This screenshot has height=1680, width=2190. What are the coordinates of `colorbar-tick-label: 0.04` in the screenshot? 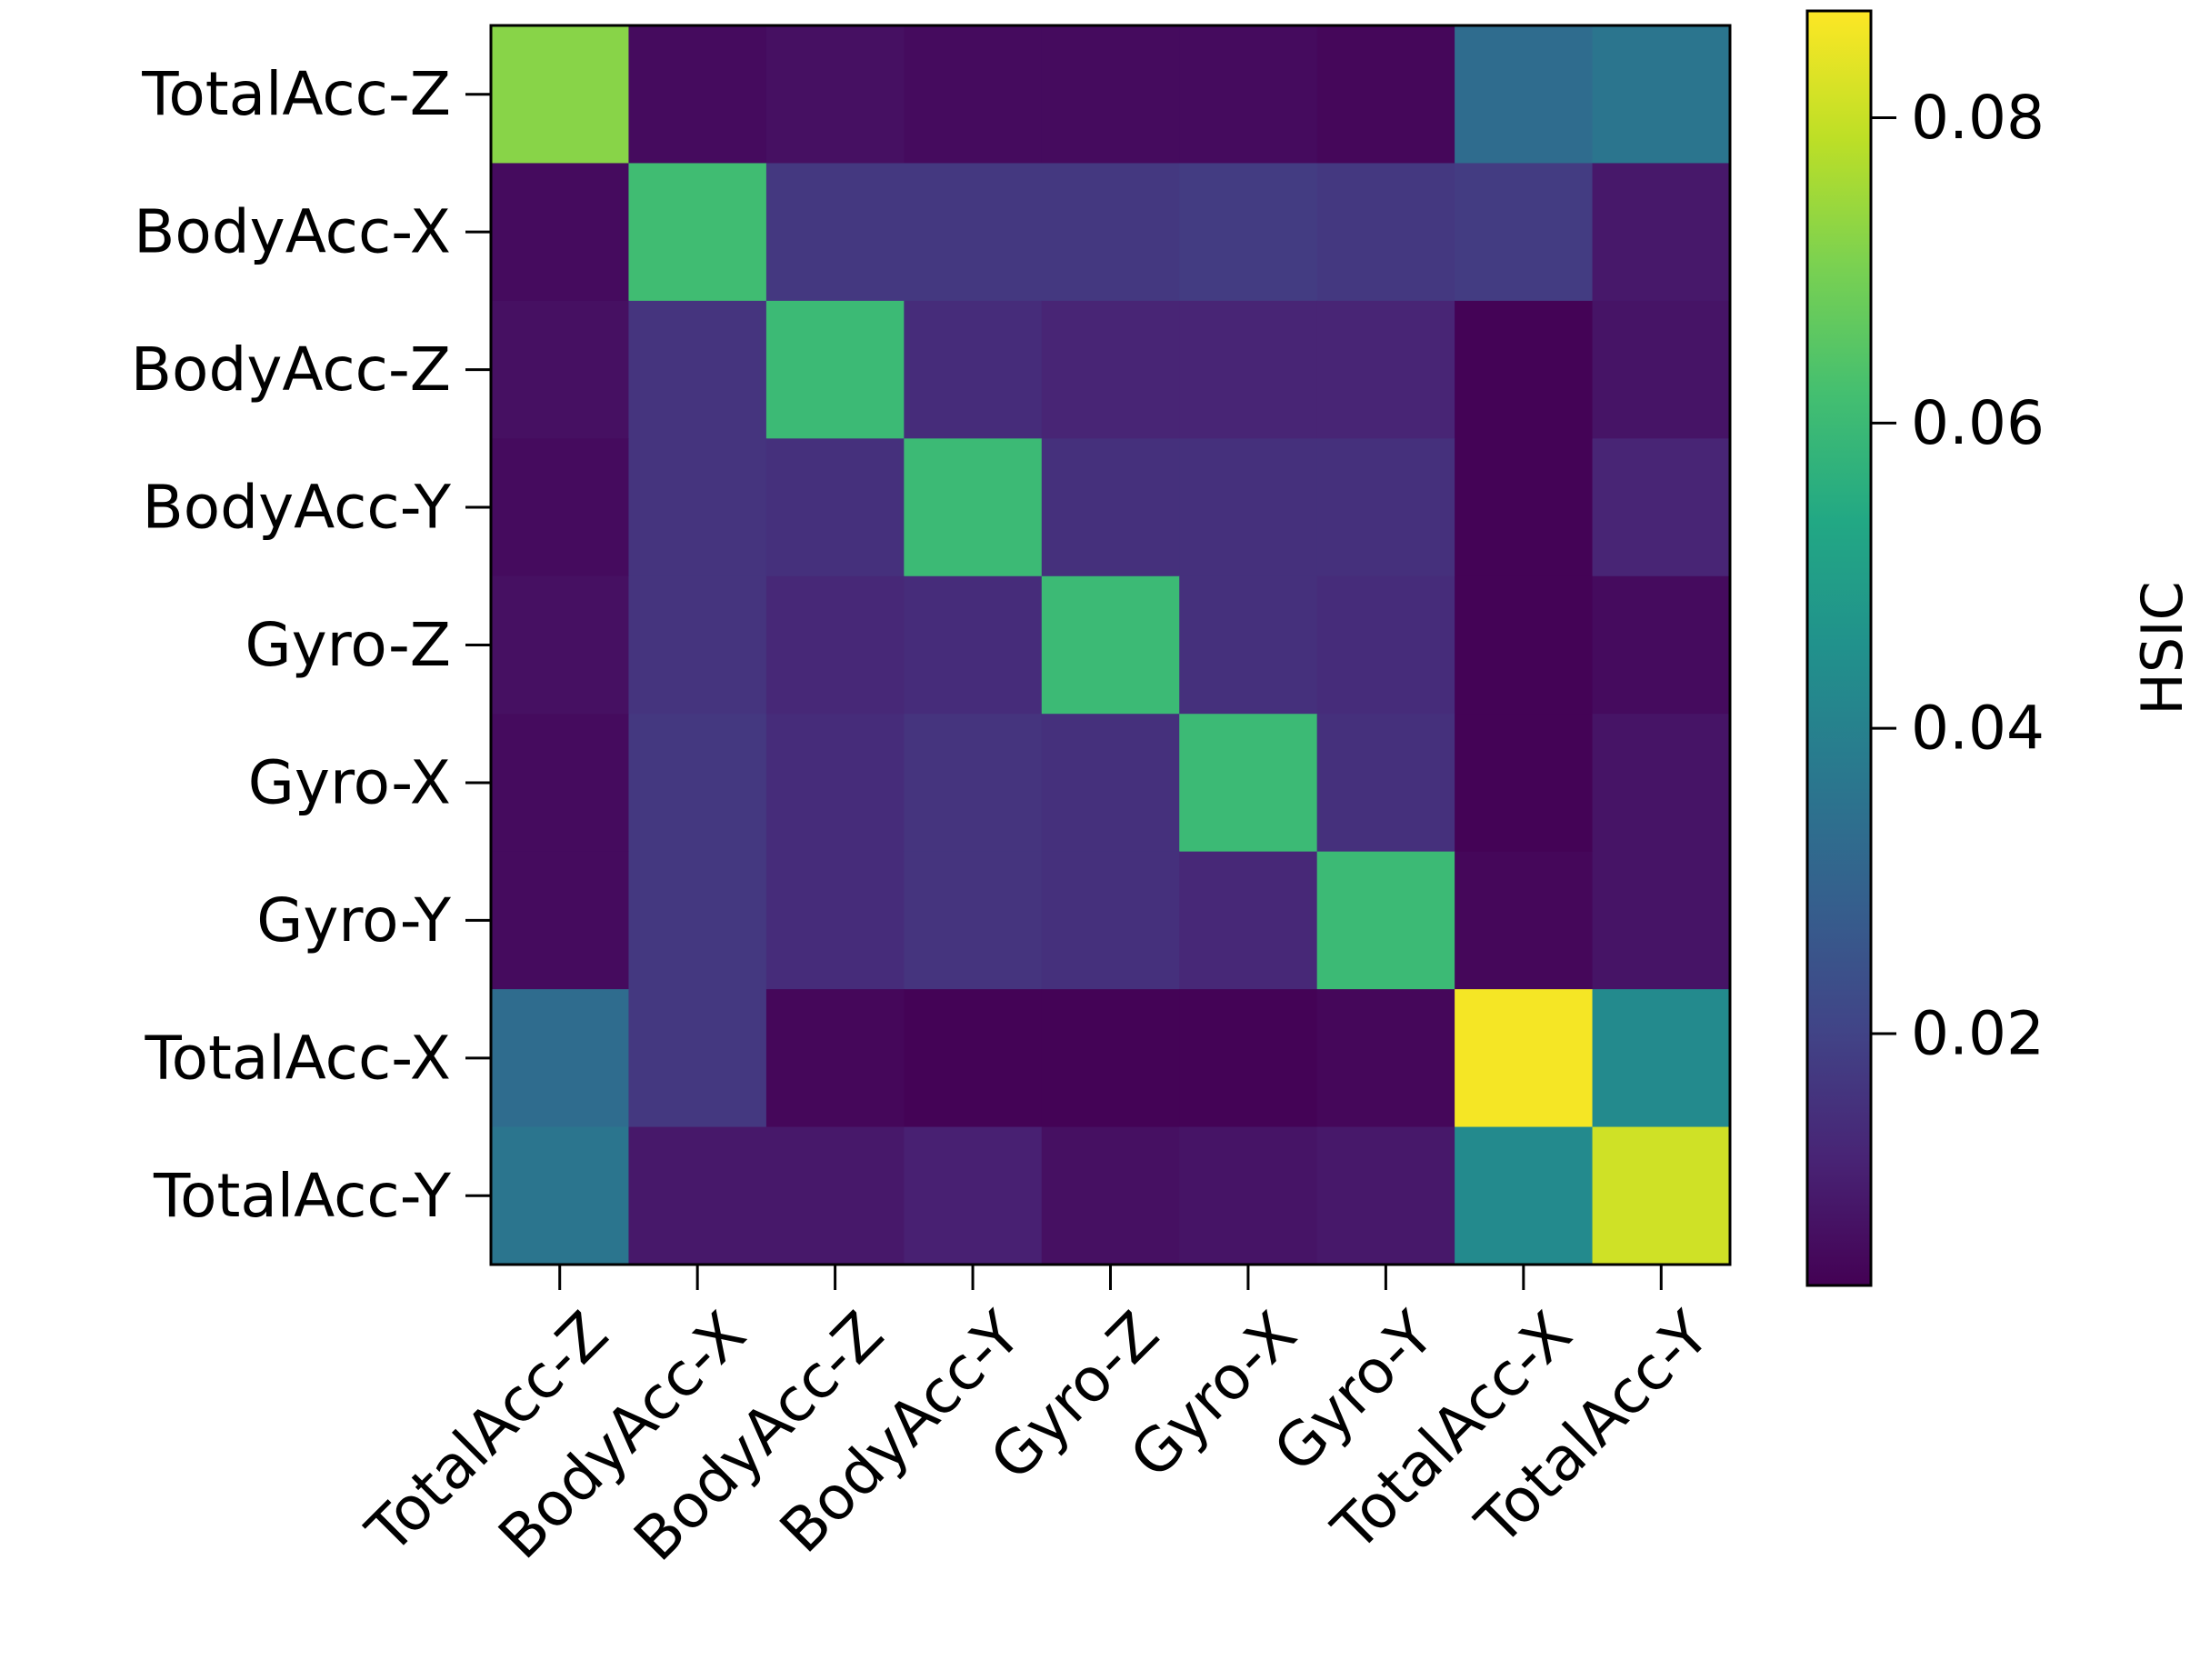 It's located at (1978, 729).